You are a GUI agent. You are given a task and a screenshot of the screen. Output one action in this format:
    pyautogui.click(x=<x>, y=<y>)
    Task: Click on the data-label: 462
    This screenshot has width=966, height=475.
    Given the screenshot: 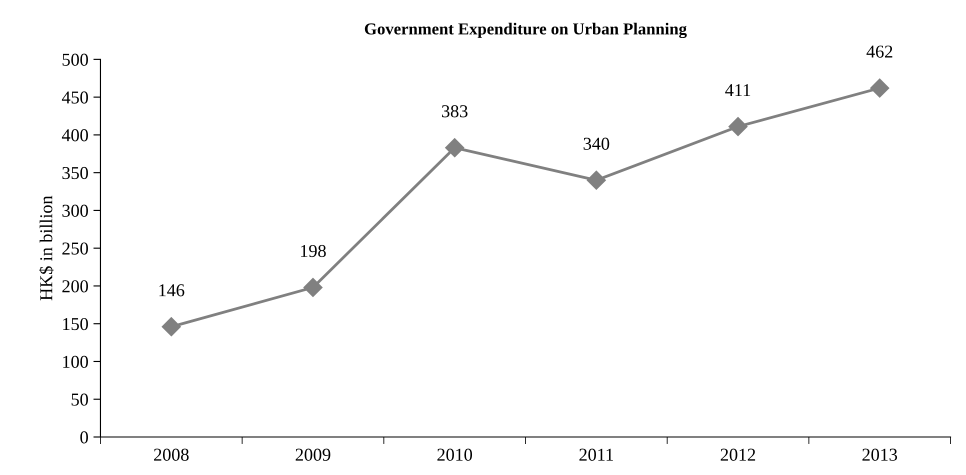 What is the action you would take?
    pyautogui.click(x=879, y=52)
    